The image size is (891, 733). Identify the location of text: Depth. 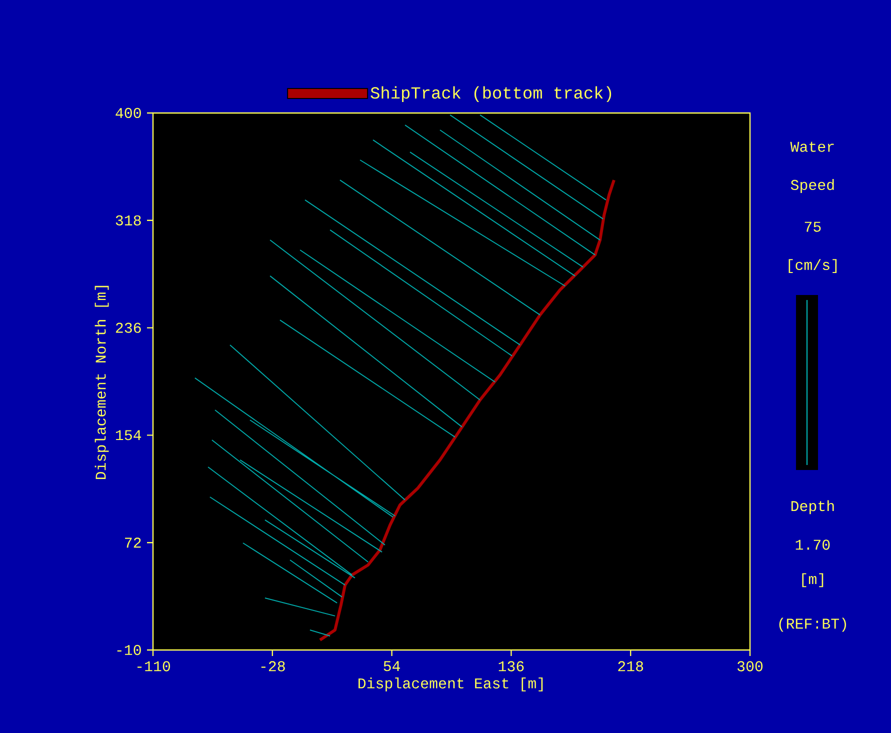
(812, 507).